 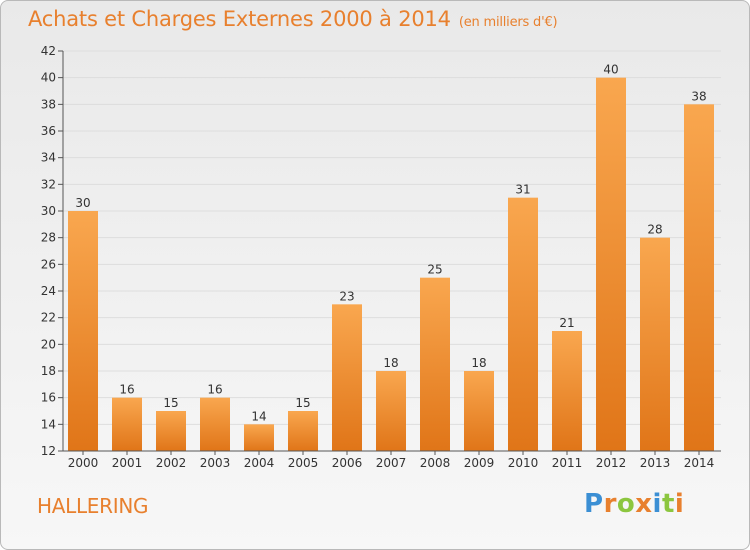 I want to click on bar-value-label: 28, so click(x=654, y=230).